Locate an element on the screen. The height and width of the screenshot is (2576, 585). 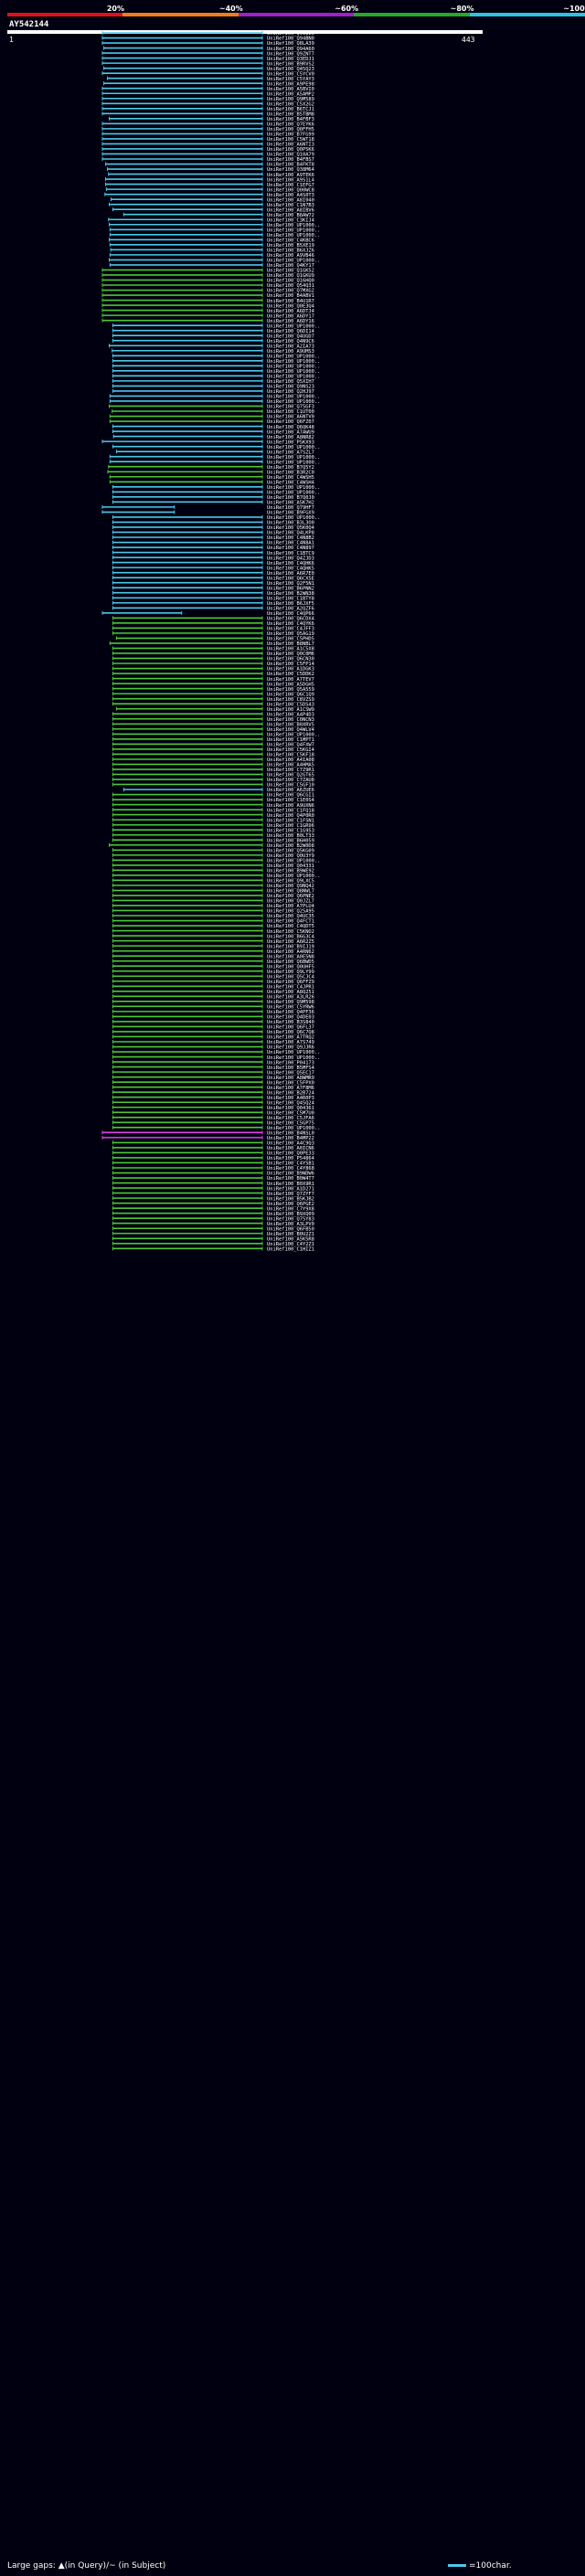
hit-row: UniRef100_A5DGH5 is located at coordinates (213, 684).